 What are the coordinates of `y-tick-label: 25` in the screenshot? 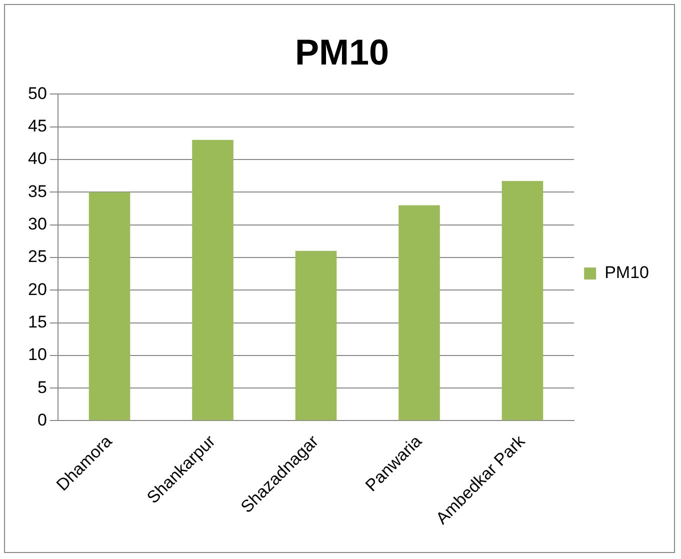 It's located at (37, 256).